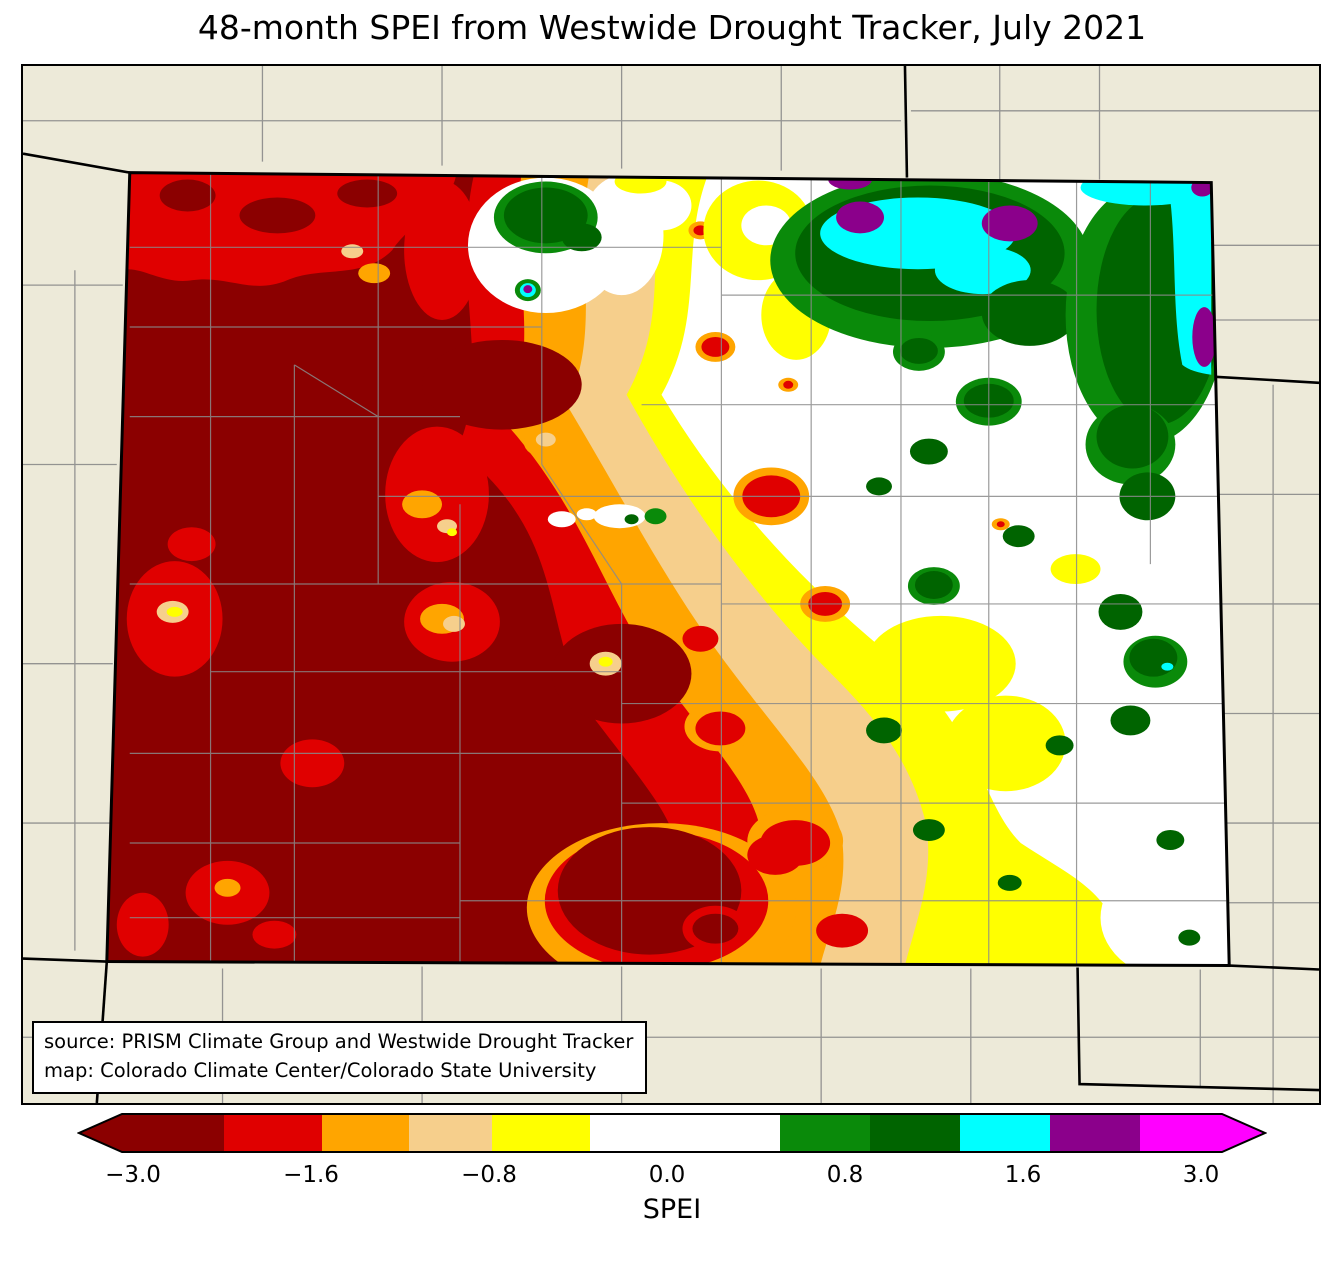 Image resolution: width=1344 pixels, height=1262 pixels. I want to click on tick-label-2: −0.8, so click(489, 1175).